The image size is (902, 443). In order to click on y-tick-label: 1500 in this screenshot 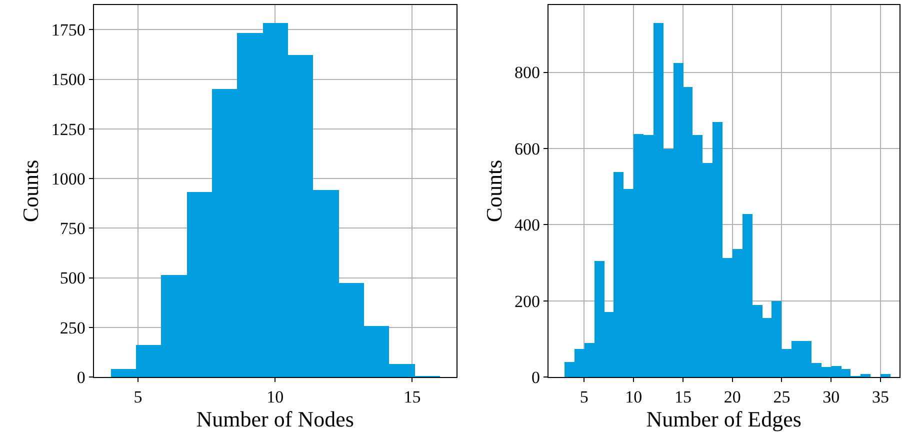, I will do `click(68, 80)`.